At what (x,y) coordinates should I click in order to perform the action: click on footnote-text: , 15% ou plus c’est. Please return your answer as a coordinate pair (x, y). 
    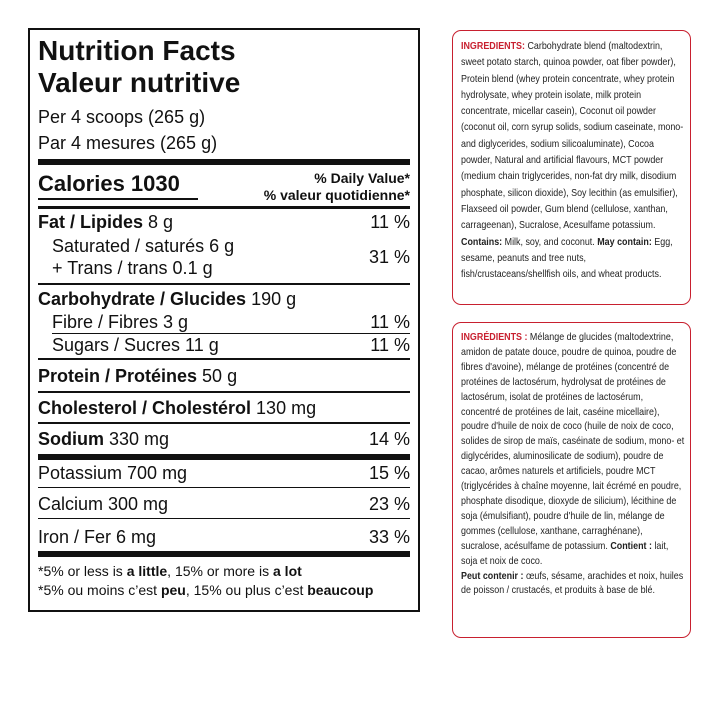
    Looking at the image, I should click on (246, 590).